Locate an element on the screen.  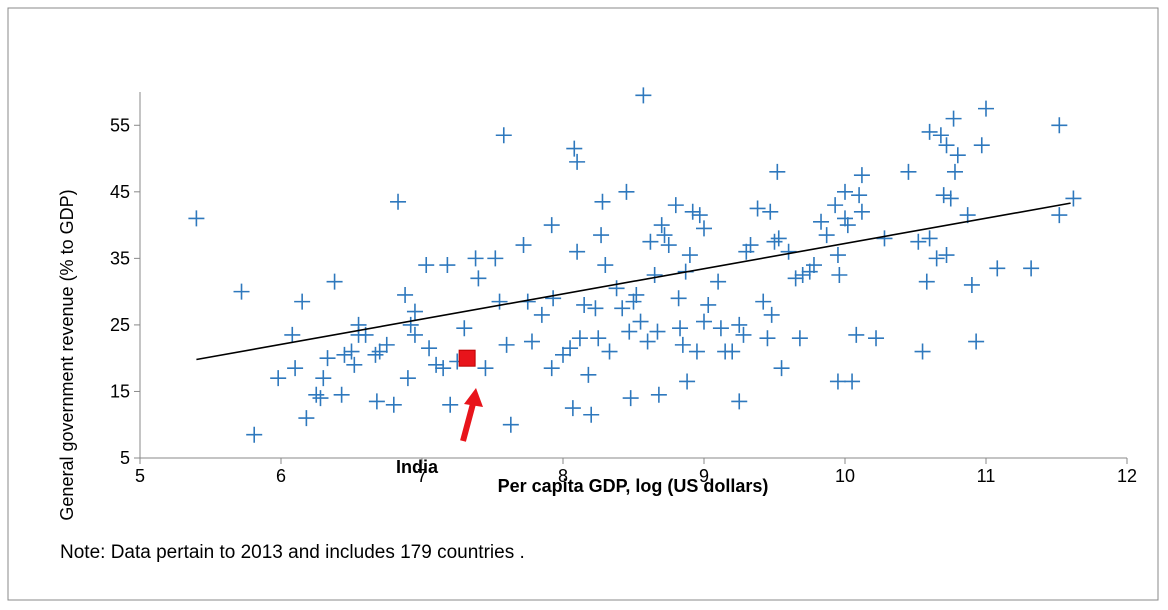
arrow is located at coordinates (468, 420).